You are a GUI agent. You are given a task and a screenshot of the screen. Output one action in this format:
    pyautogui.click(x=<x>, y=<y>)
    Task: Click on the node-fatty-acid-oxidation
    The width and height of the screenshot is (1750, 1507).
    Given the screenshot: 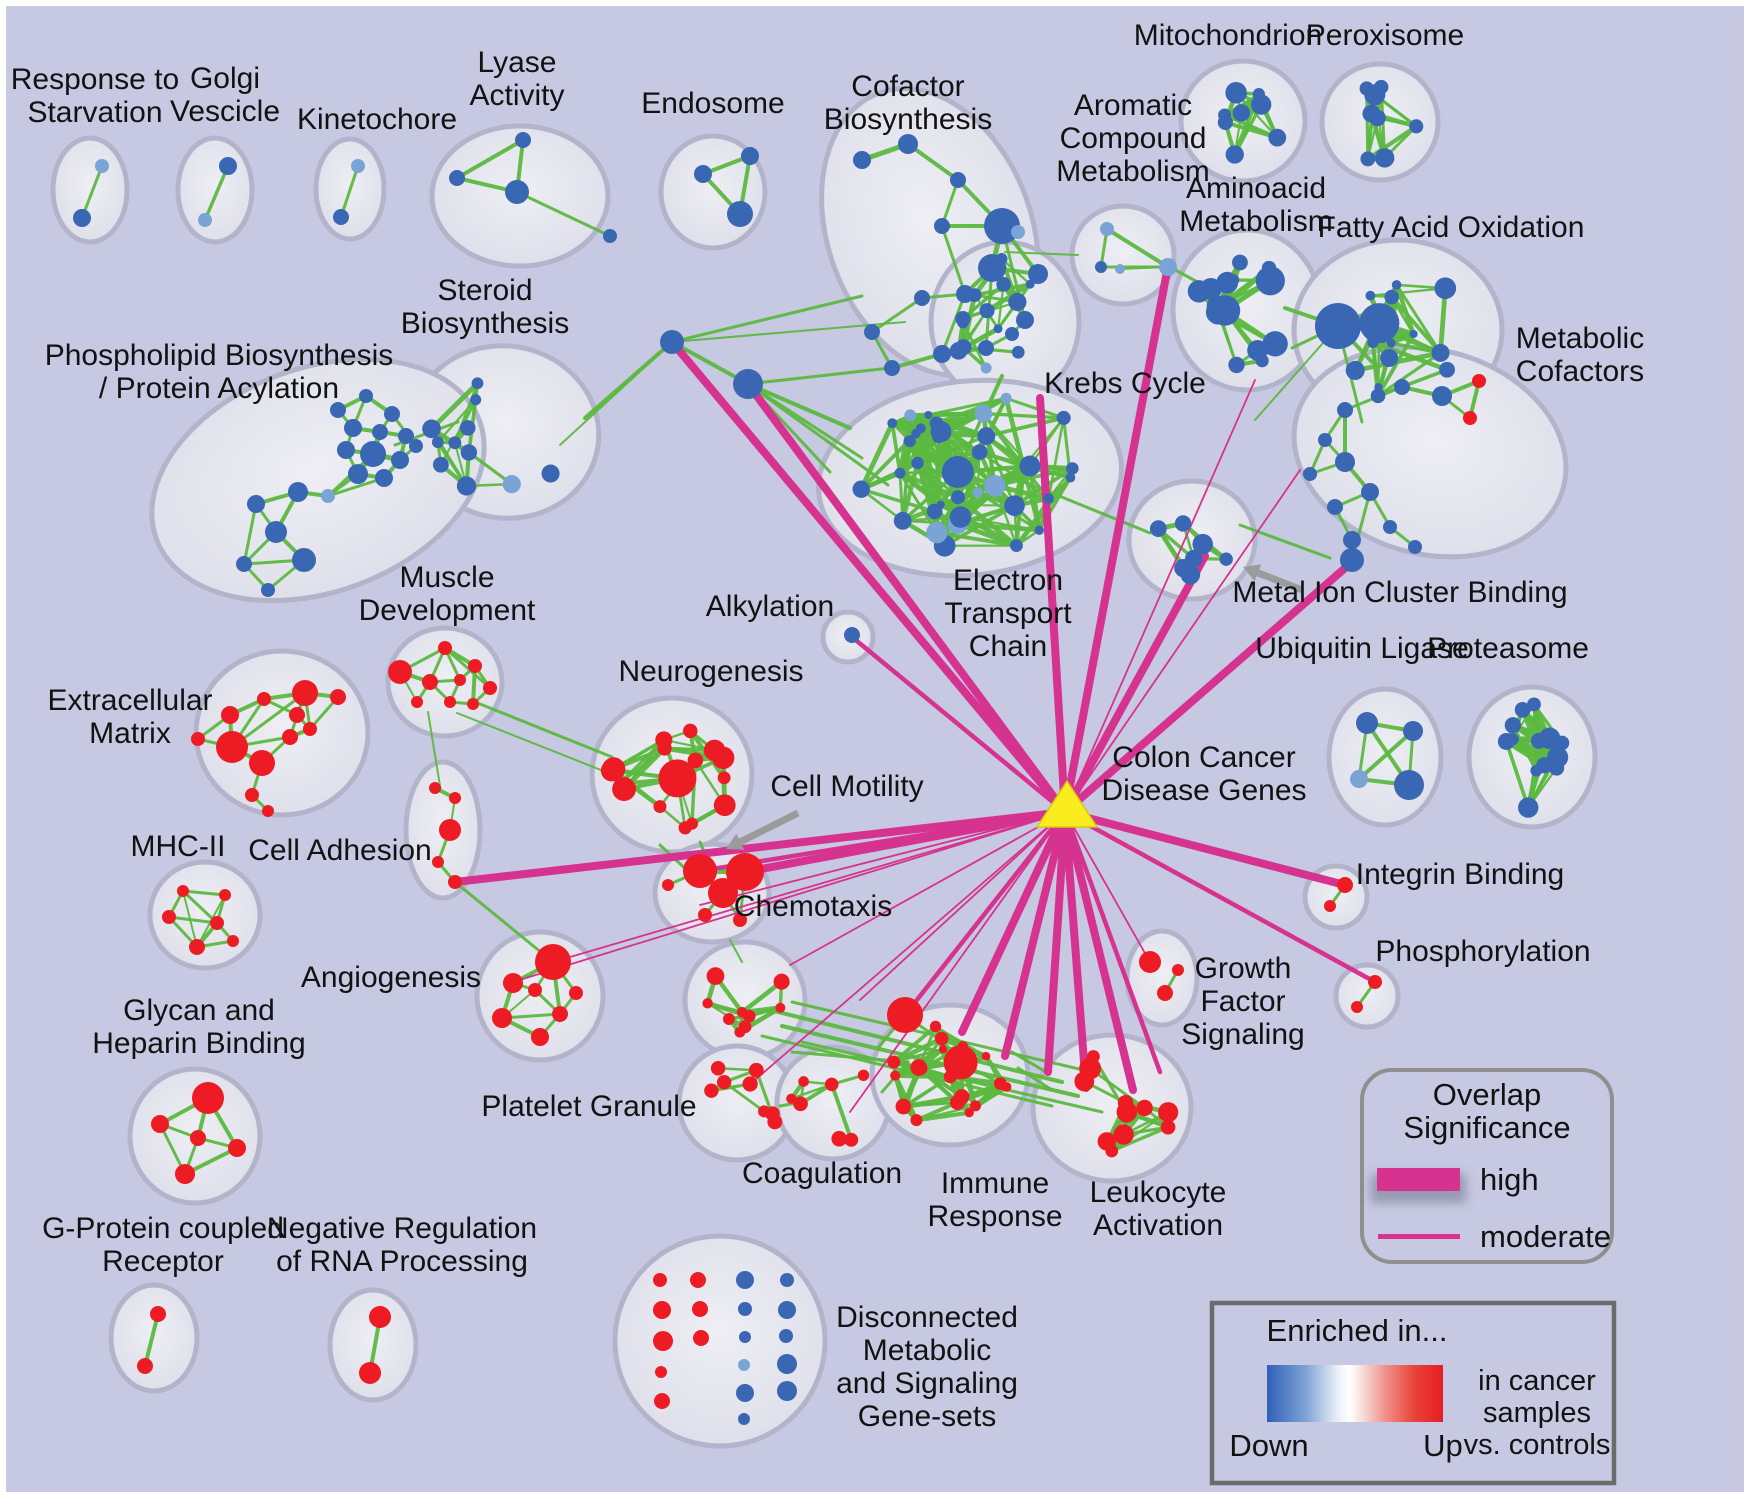 What is the action you would take?
    pyautogui.click(x=1413, y=334)
    